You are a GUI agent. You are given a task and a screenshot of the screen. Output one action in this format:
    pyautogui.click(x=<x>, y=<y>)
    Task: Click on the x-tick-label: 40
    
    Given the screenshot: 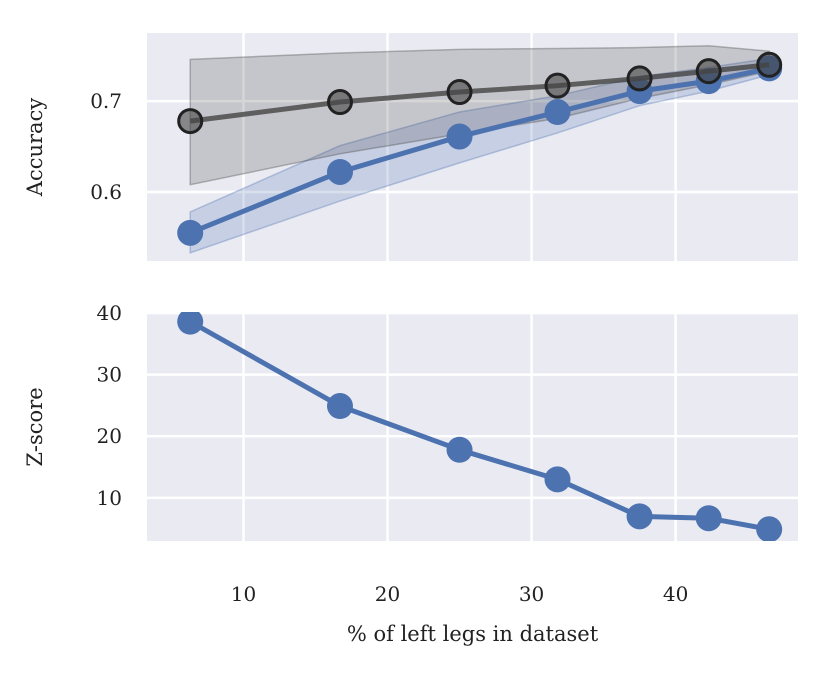 What is the action you would take?
    pyautogui.click(x=675, y=594)
    